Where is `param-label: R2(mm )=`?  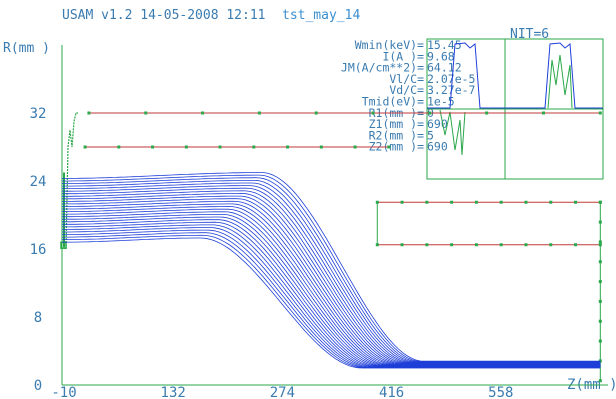
param-label: R2(mm )= is located at coordinates (396, 135).